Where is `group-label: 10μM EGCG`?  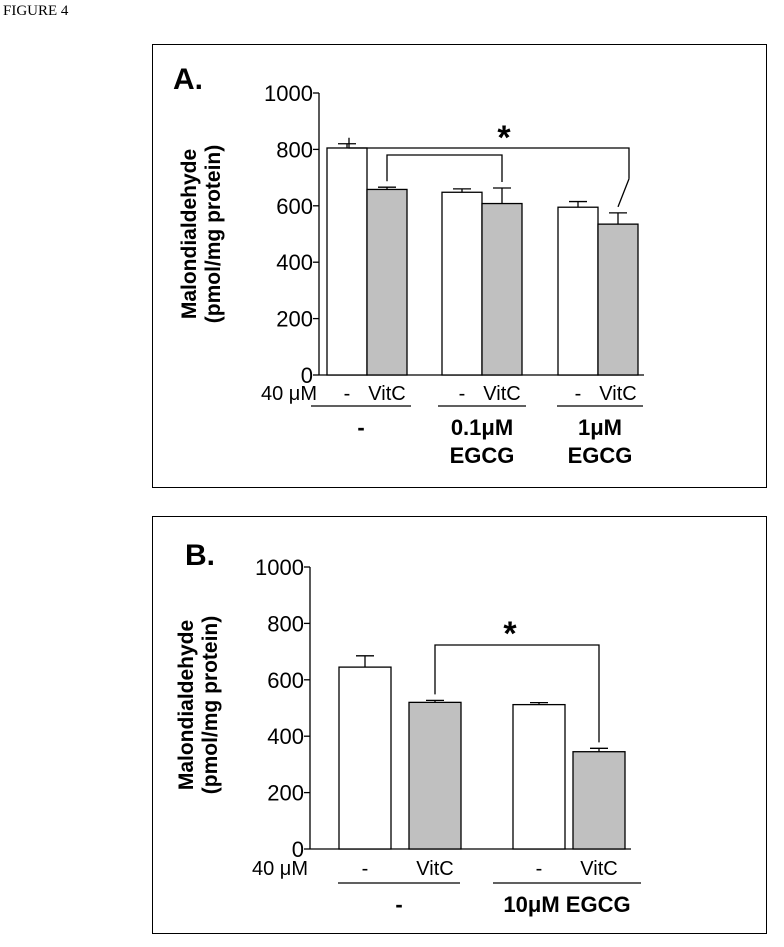
group-label: 10μM EGCG is located at coordinates (566, 904).